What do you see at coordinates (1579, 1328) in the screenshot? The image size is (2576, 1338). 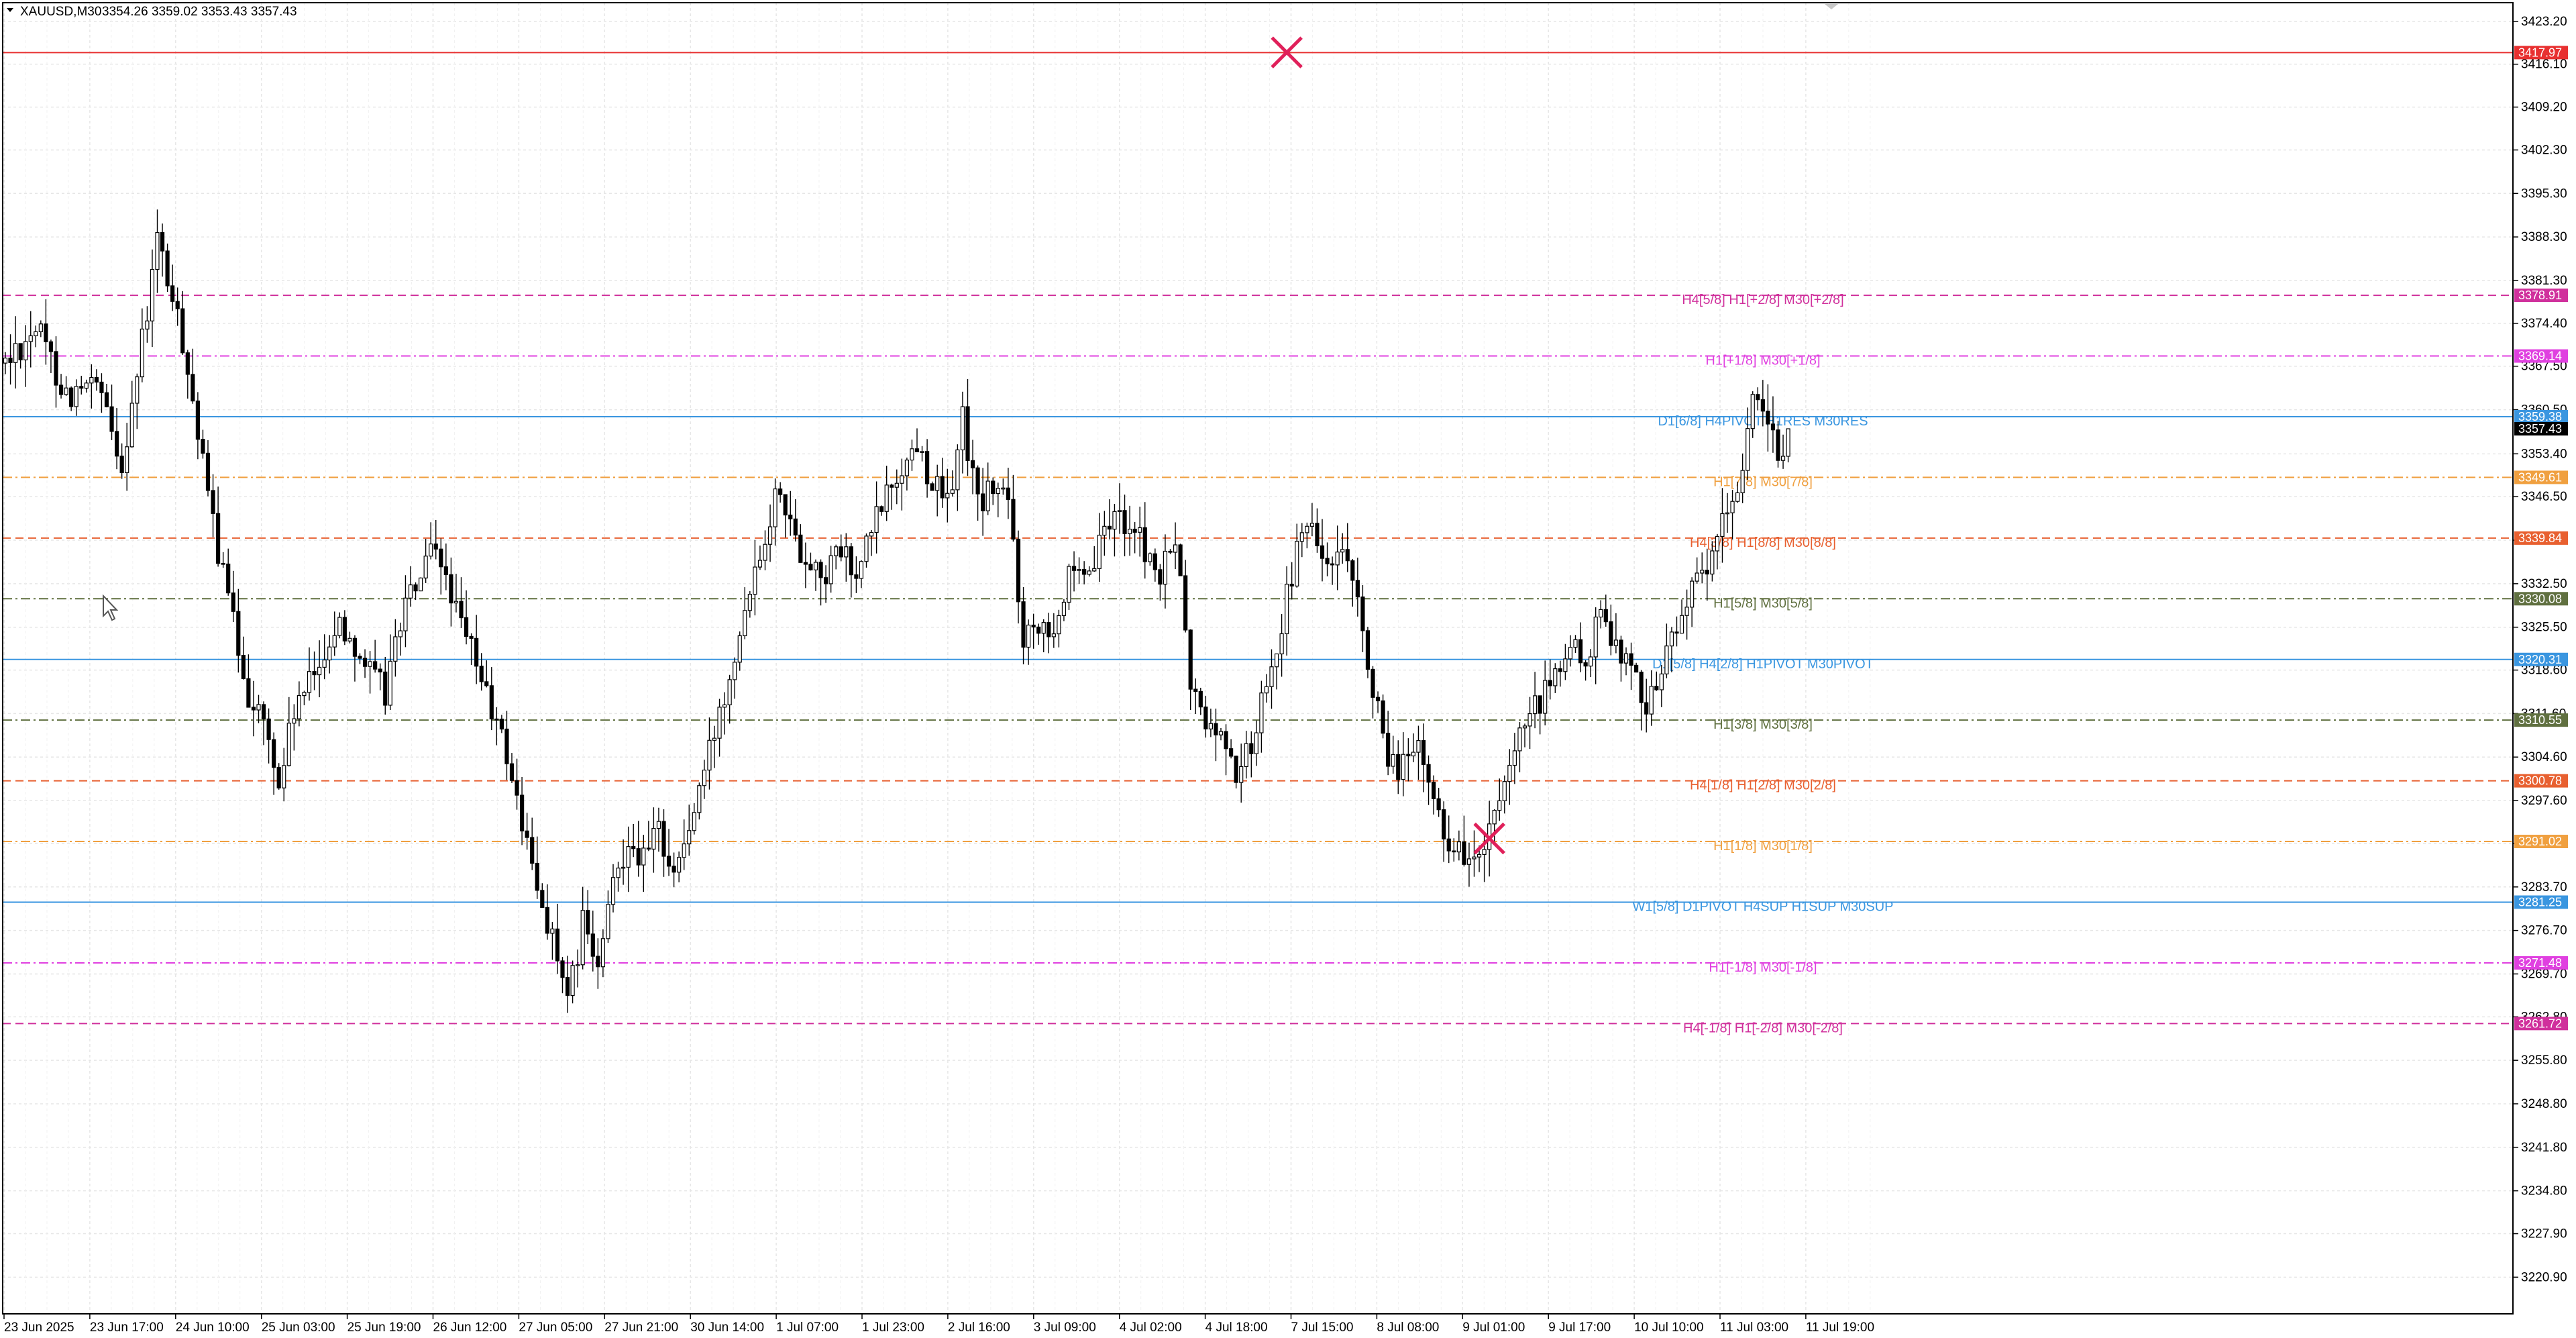 I see `x-tick-label: 9 Jul 17:00` at bounding box center [1579, 1328].